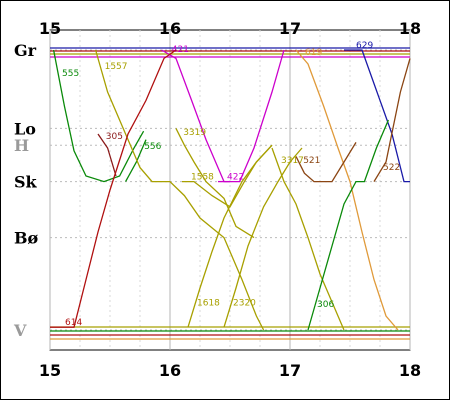 Image resolution: width=450 pixels, height=400 pixels. I want to click on train-number-label: 421, so click(180, 50).